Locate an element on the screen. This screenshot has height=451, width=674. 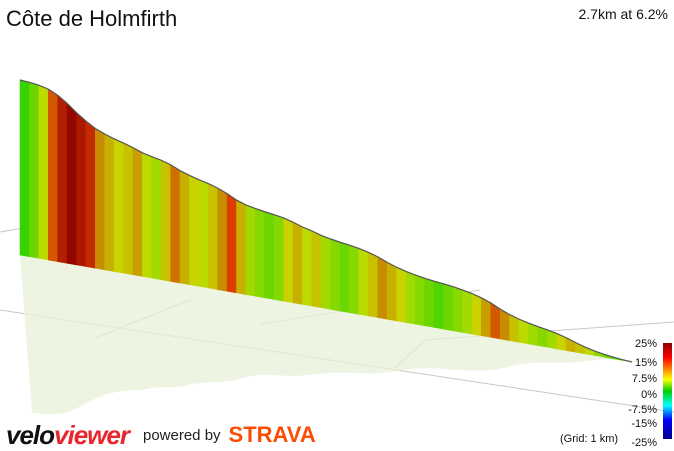
legend-tick-0: 0% is located at coordinates (649, 395).